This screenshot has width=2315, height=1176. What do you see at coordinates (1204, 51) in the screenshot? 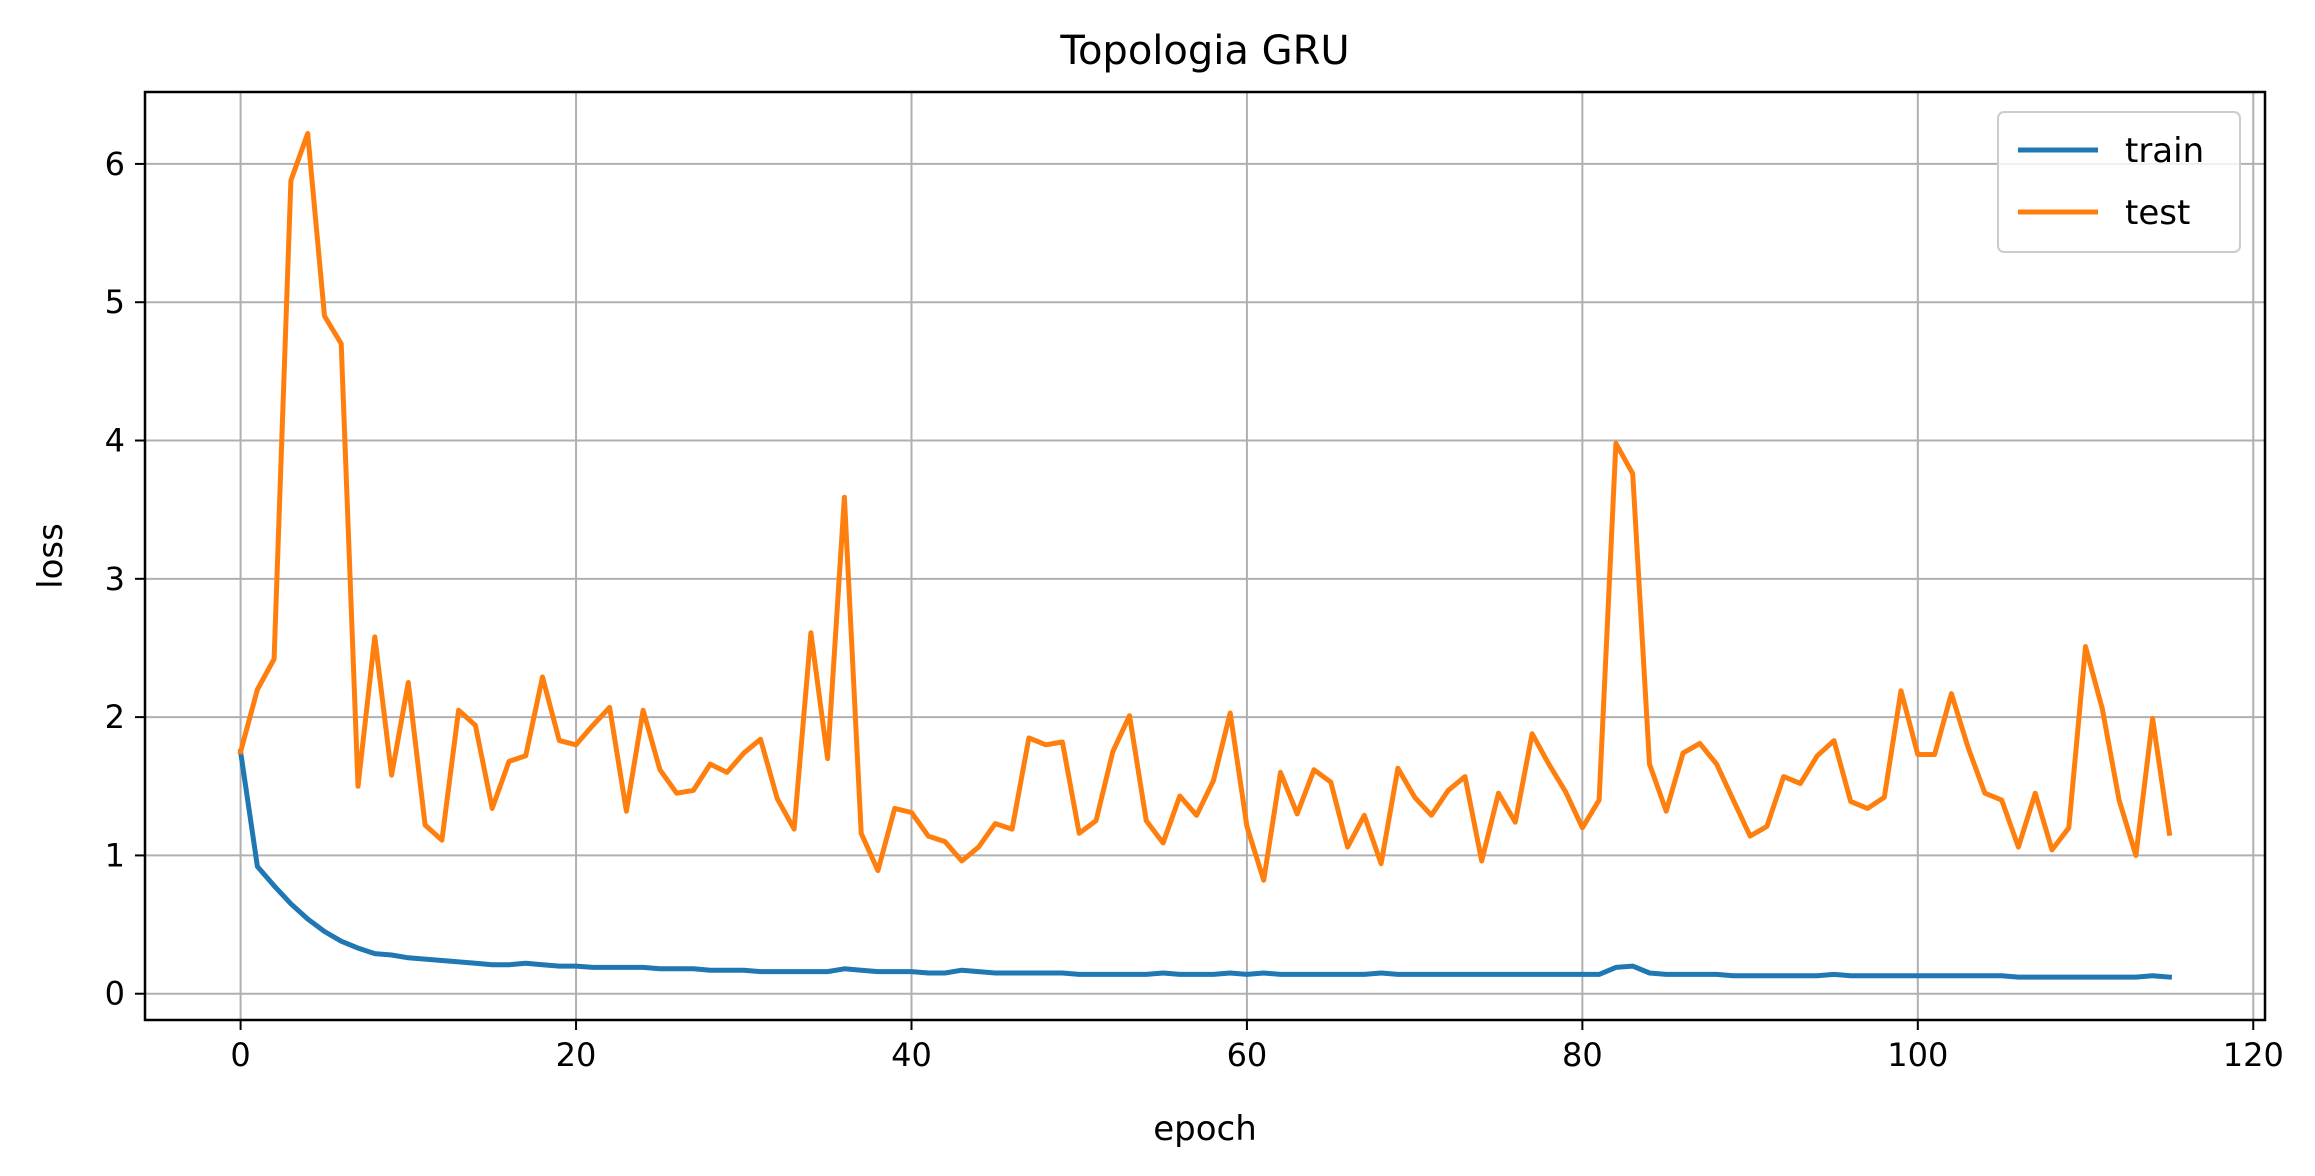
I see `chart-title: Topologia GRU` at bounding box center [1204, 51].